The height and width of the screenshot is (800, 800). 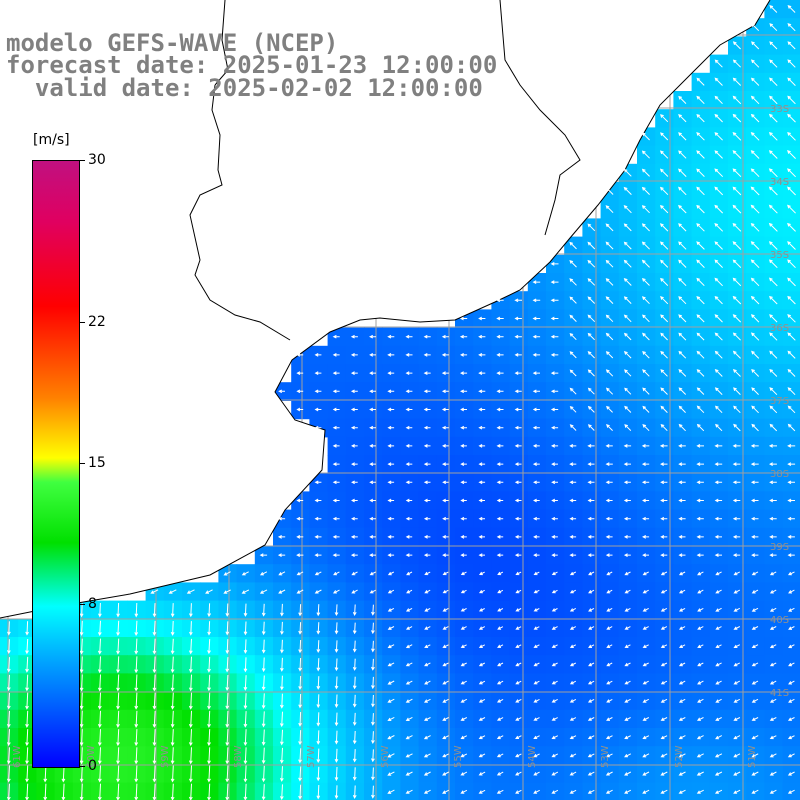 What do you see at coordinates (97, 321) in the screenshot?
I see `colorbar-tick-label: 22` at bounding box center [97, 321].